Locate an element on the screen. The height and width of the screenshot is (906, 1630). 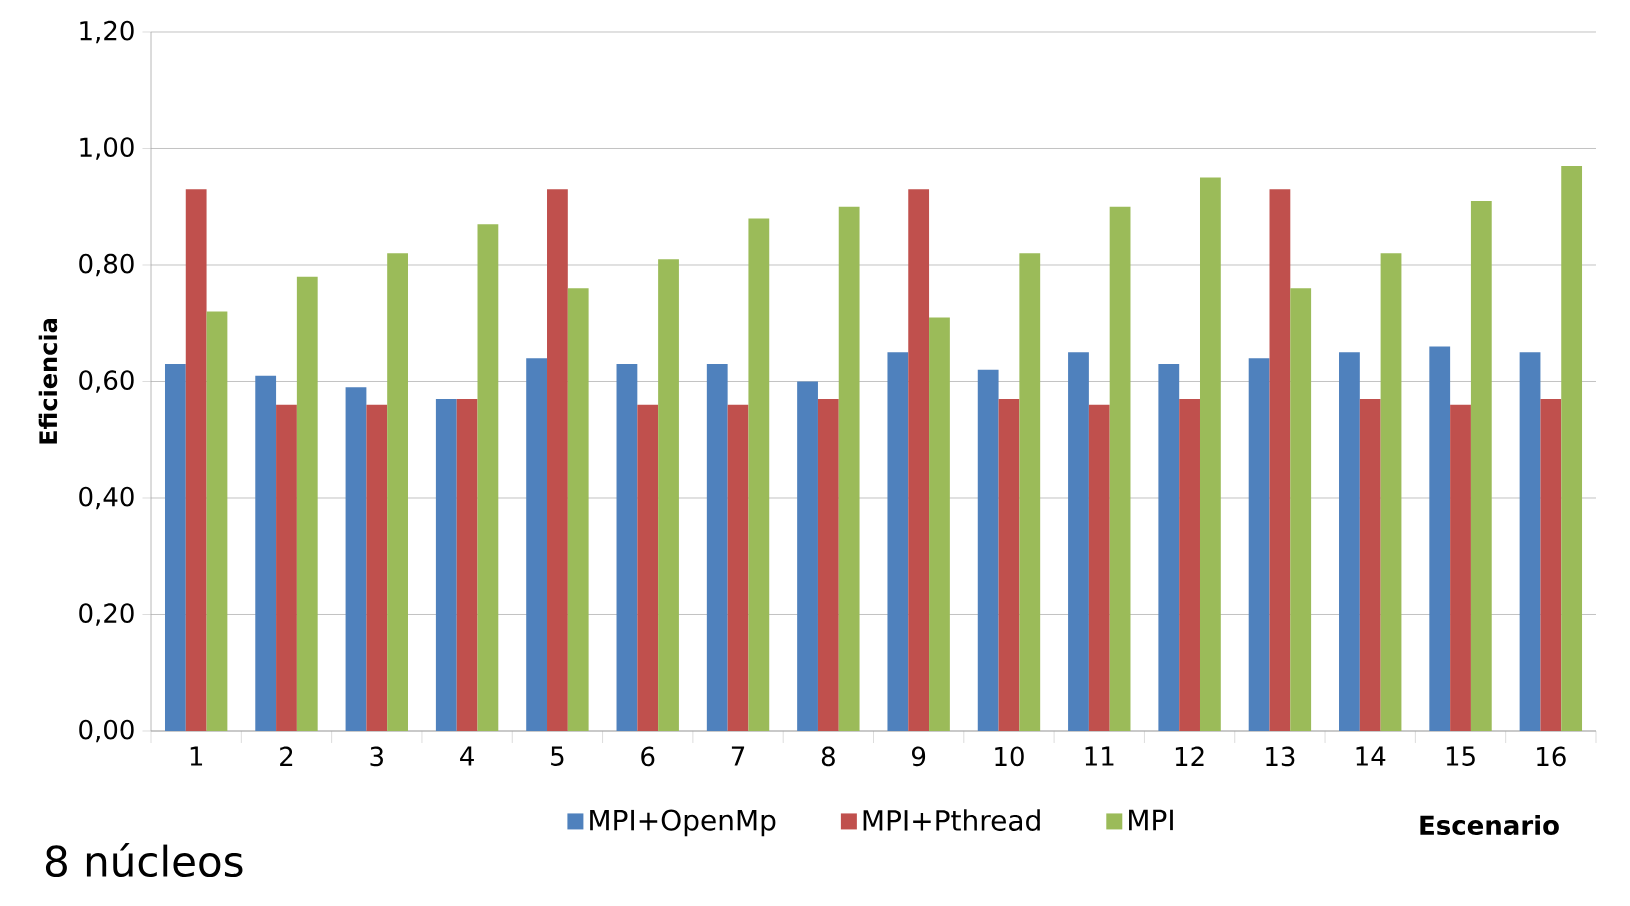
x-tick-label: 10 is located at coordinates (1009, 756).